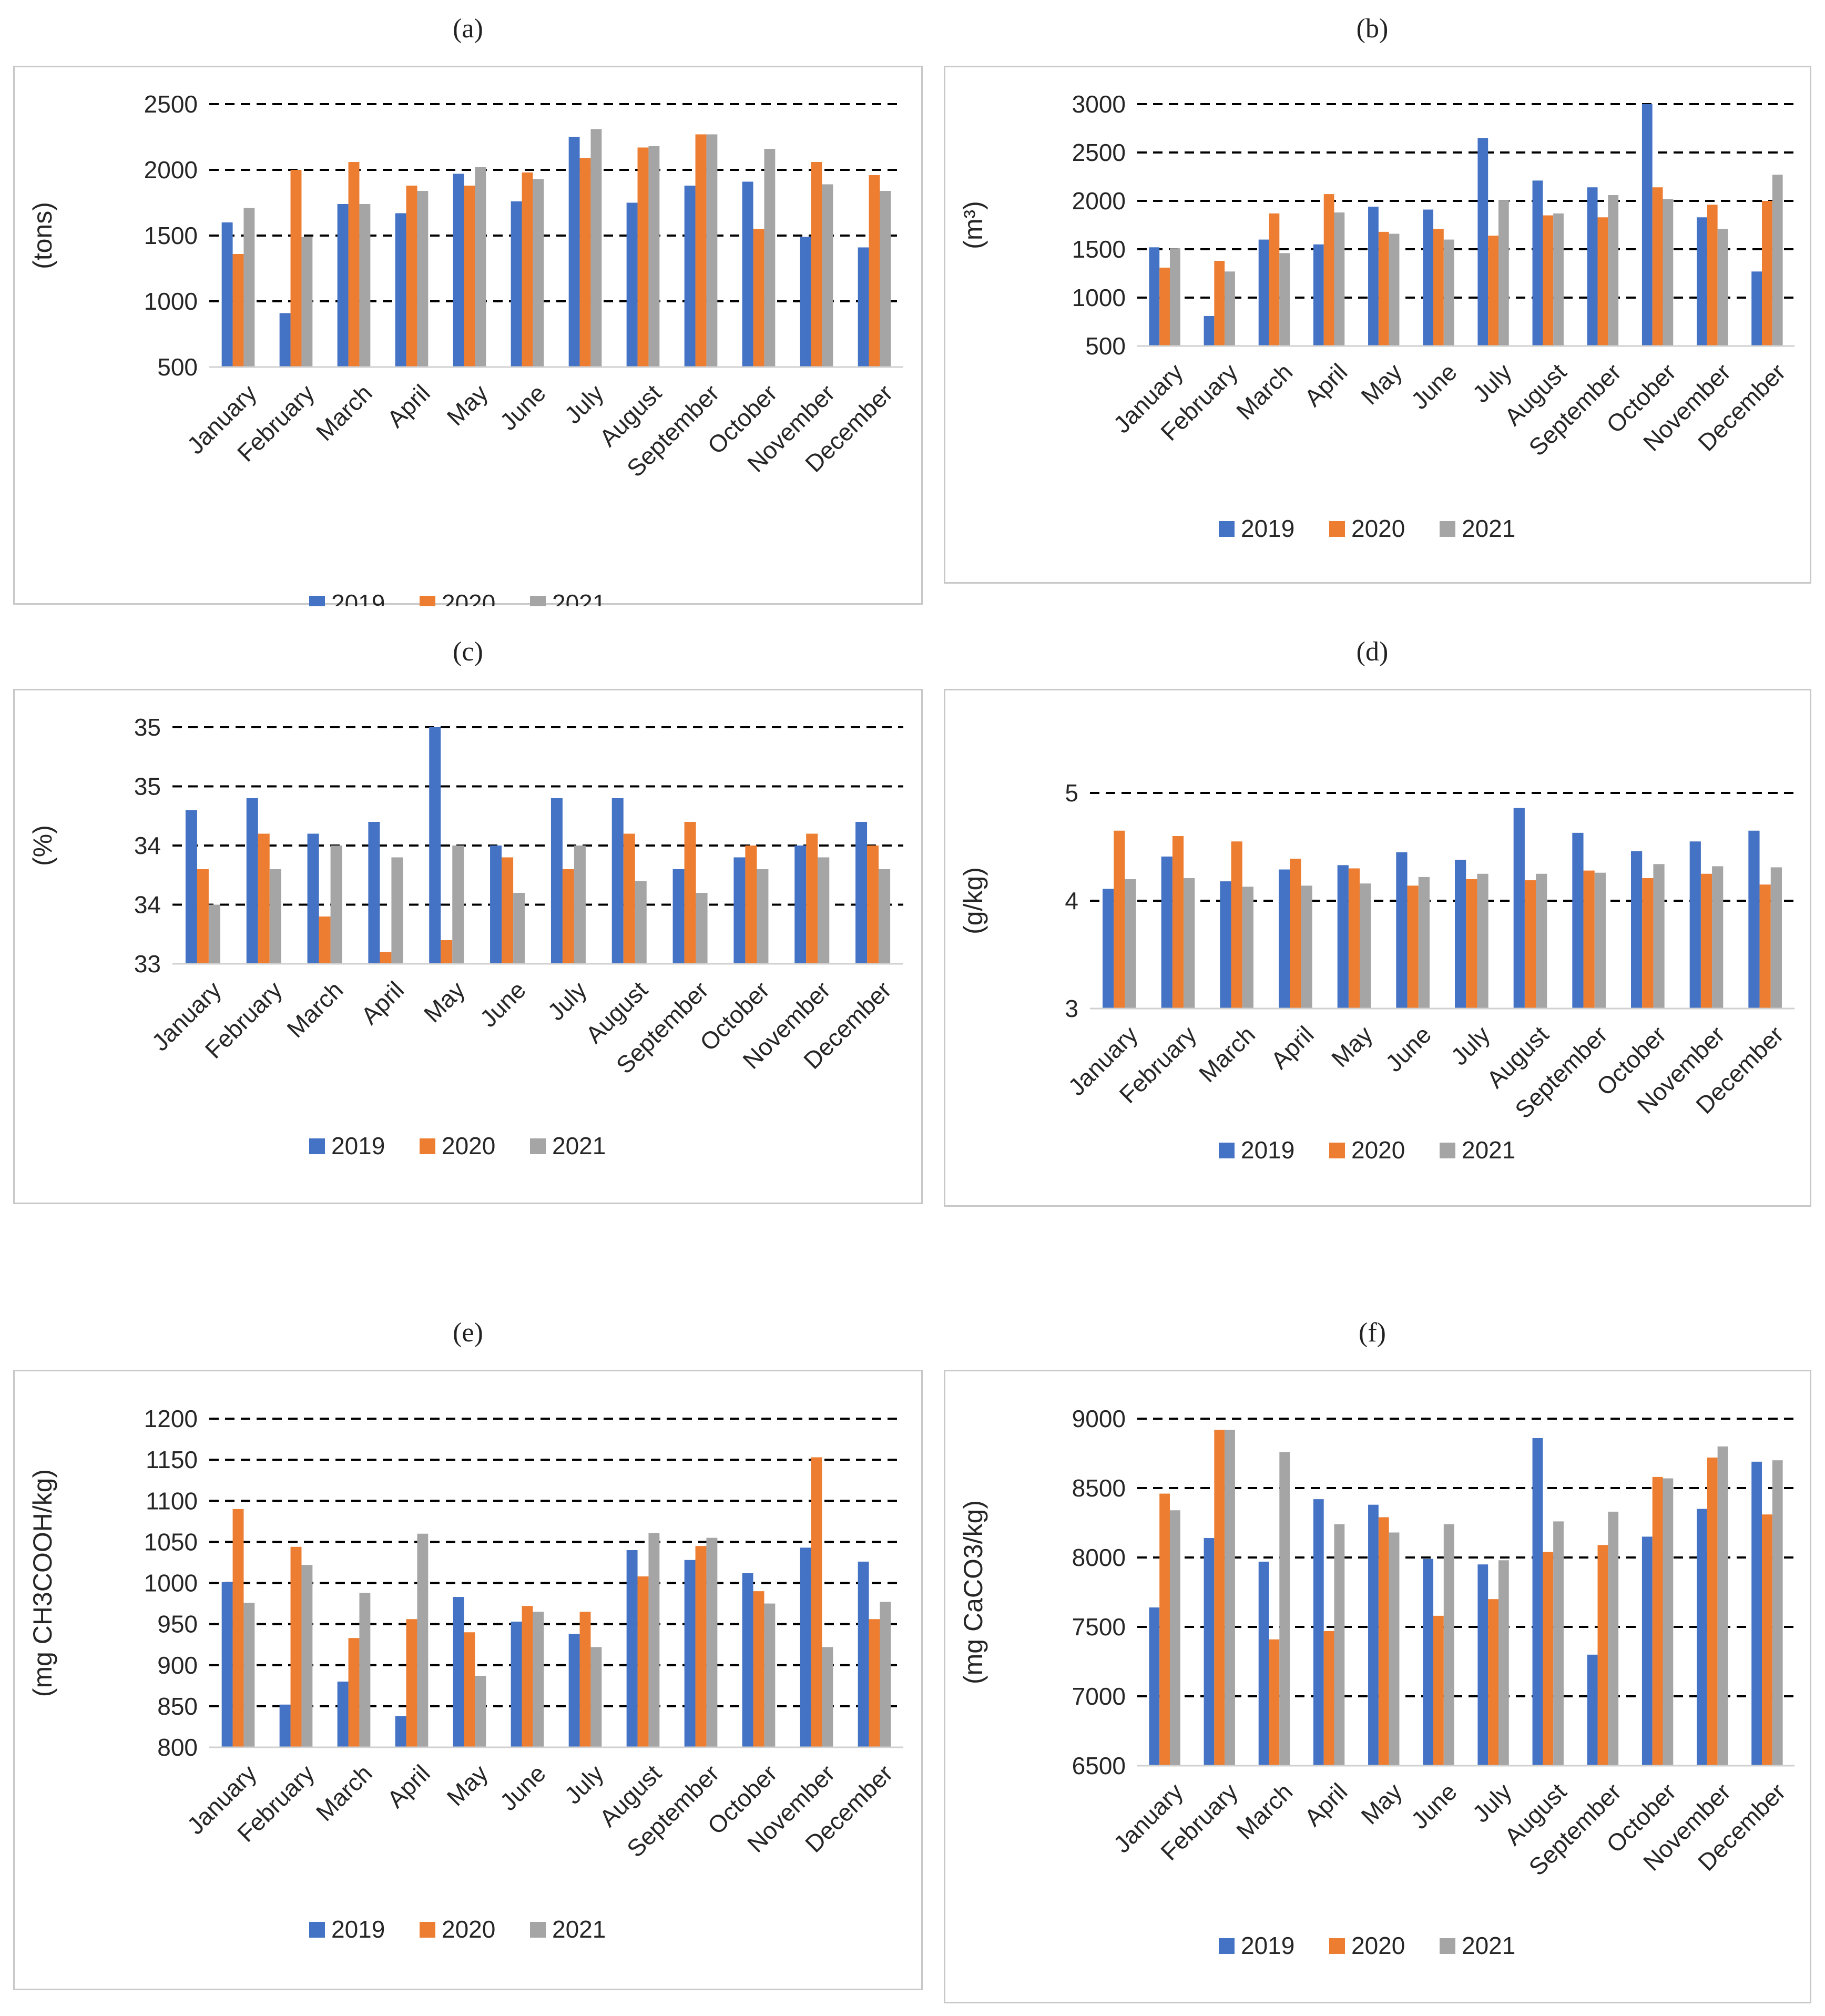  I want to click on y-axis-label: (mg CaCO3/kg), so click(973, 1592).